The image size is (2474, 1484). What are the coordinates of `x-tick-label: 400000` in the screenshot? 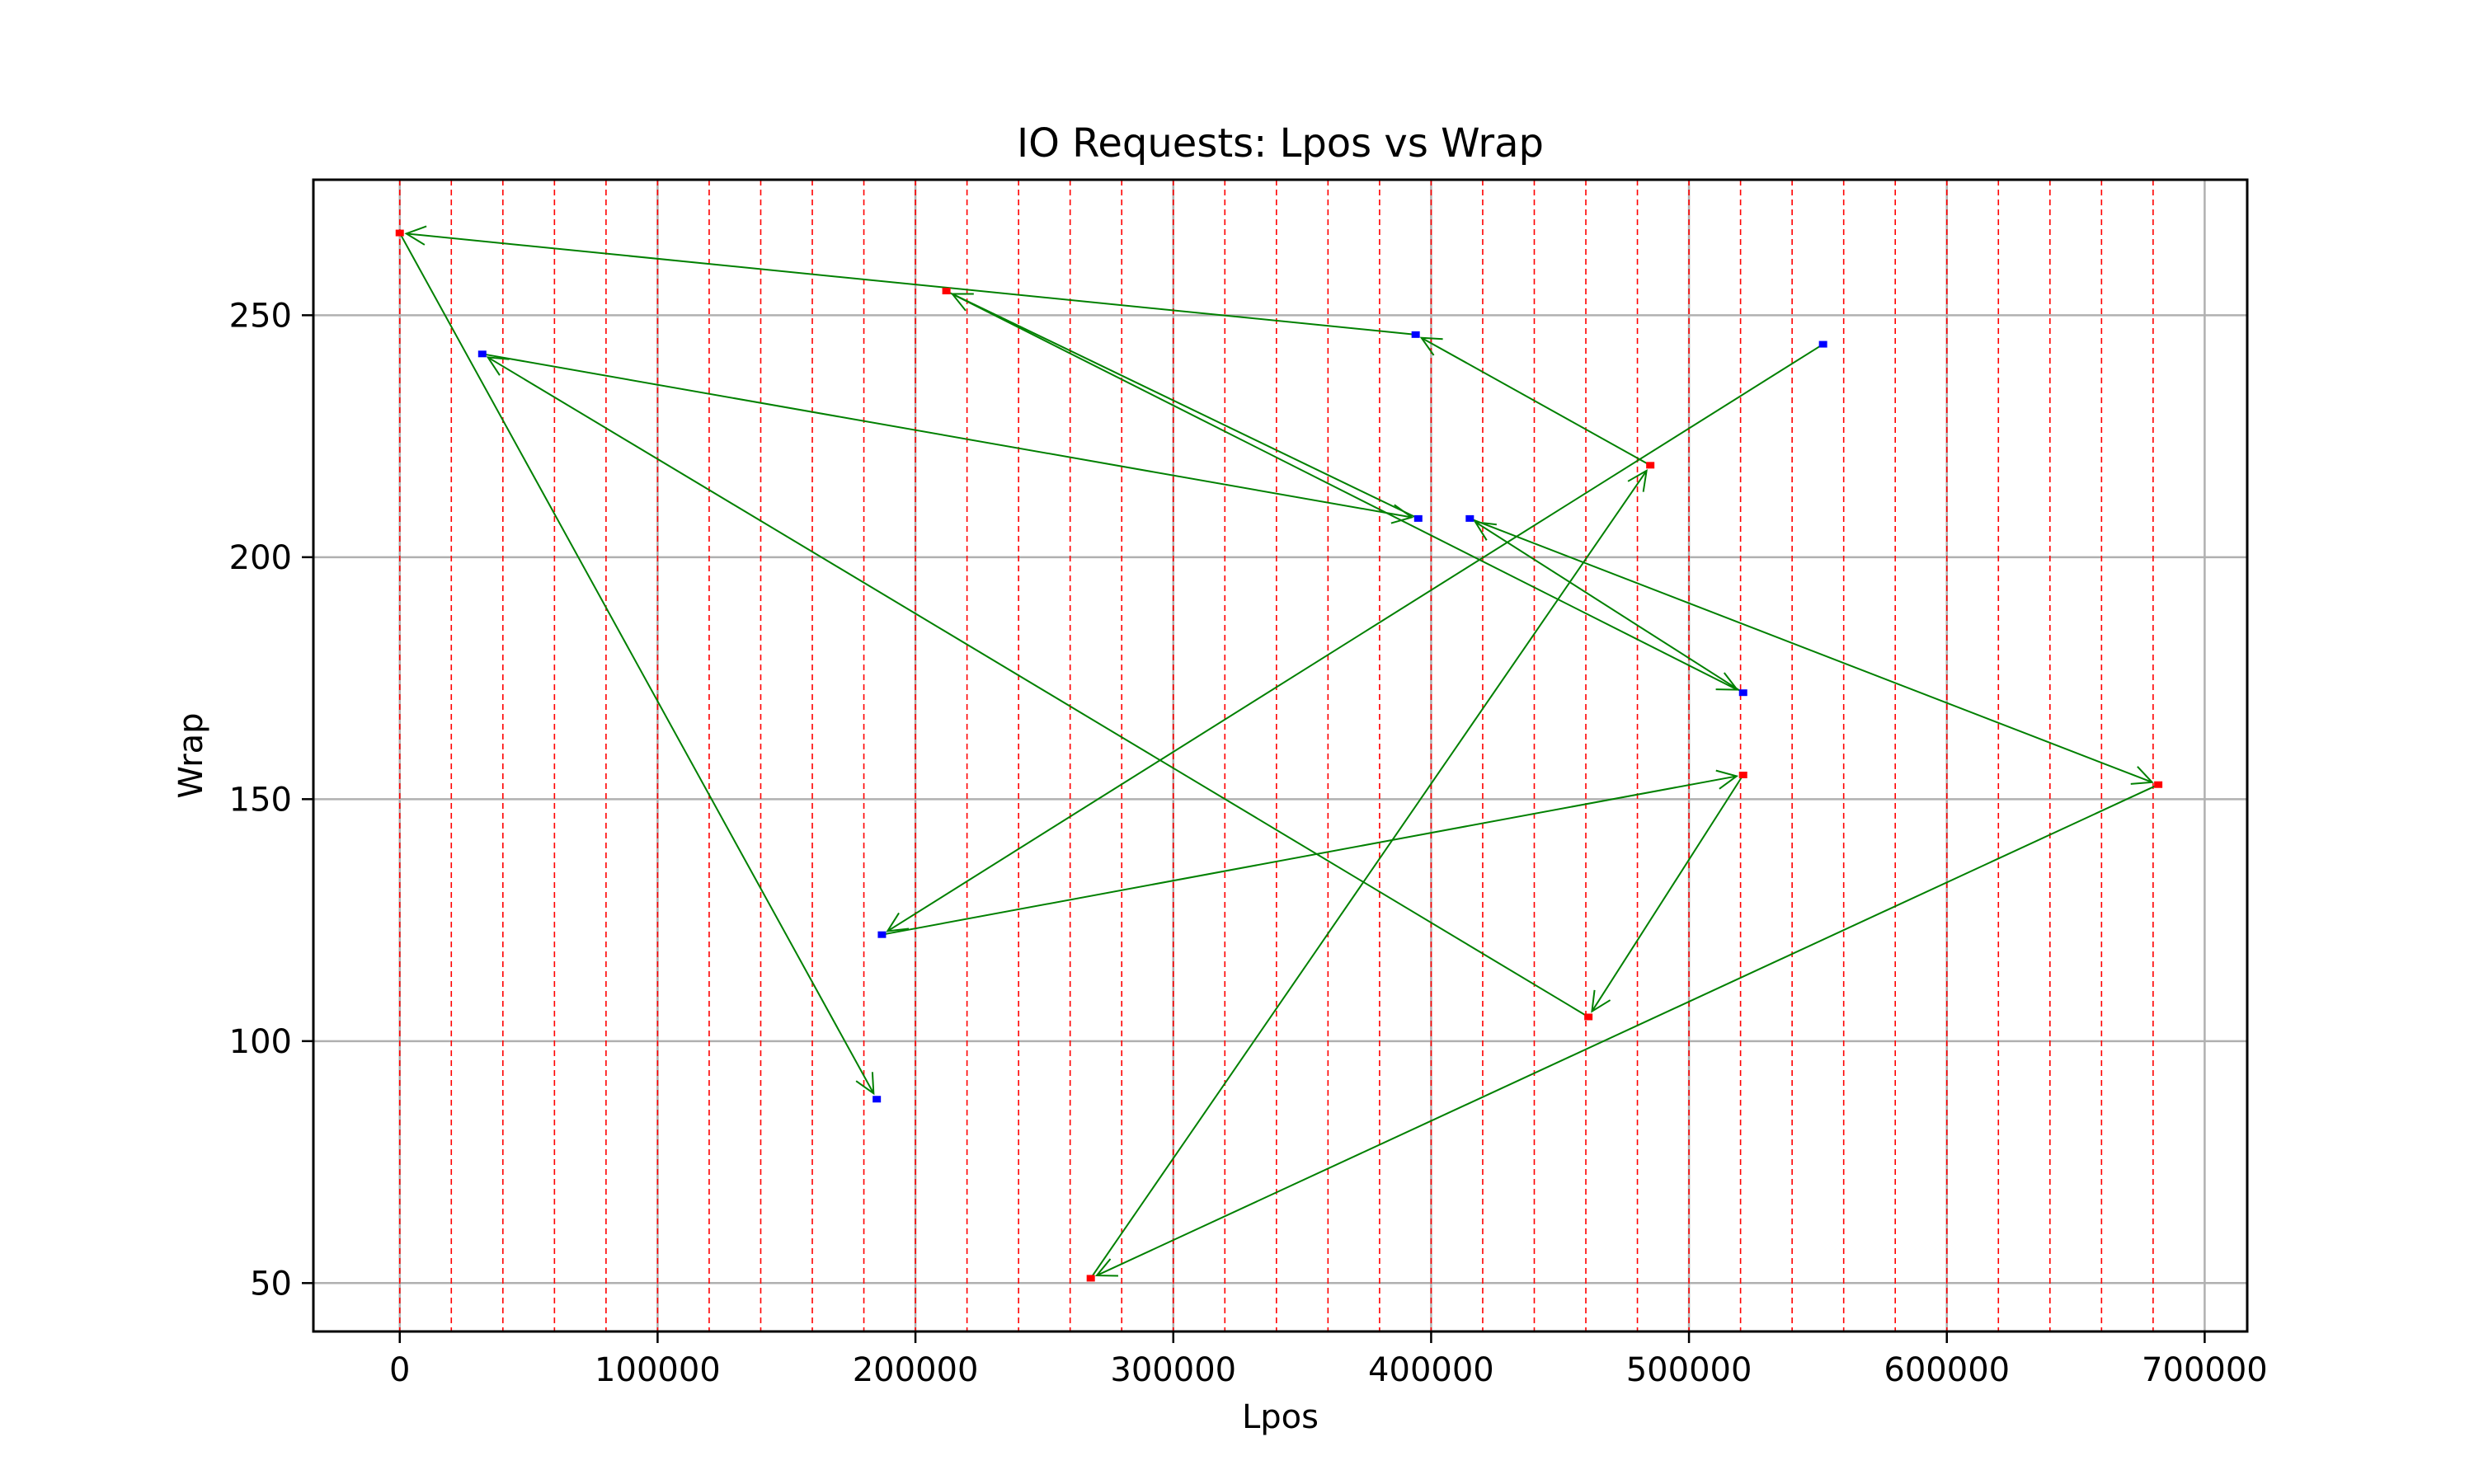 It's located at (1431, 1370).